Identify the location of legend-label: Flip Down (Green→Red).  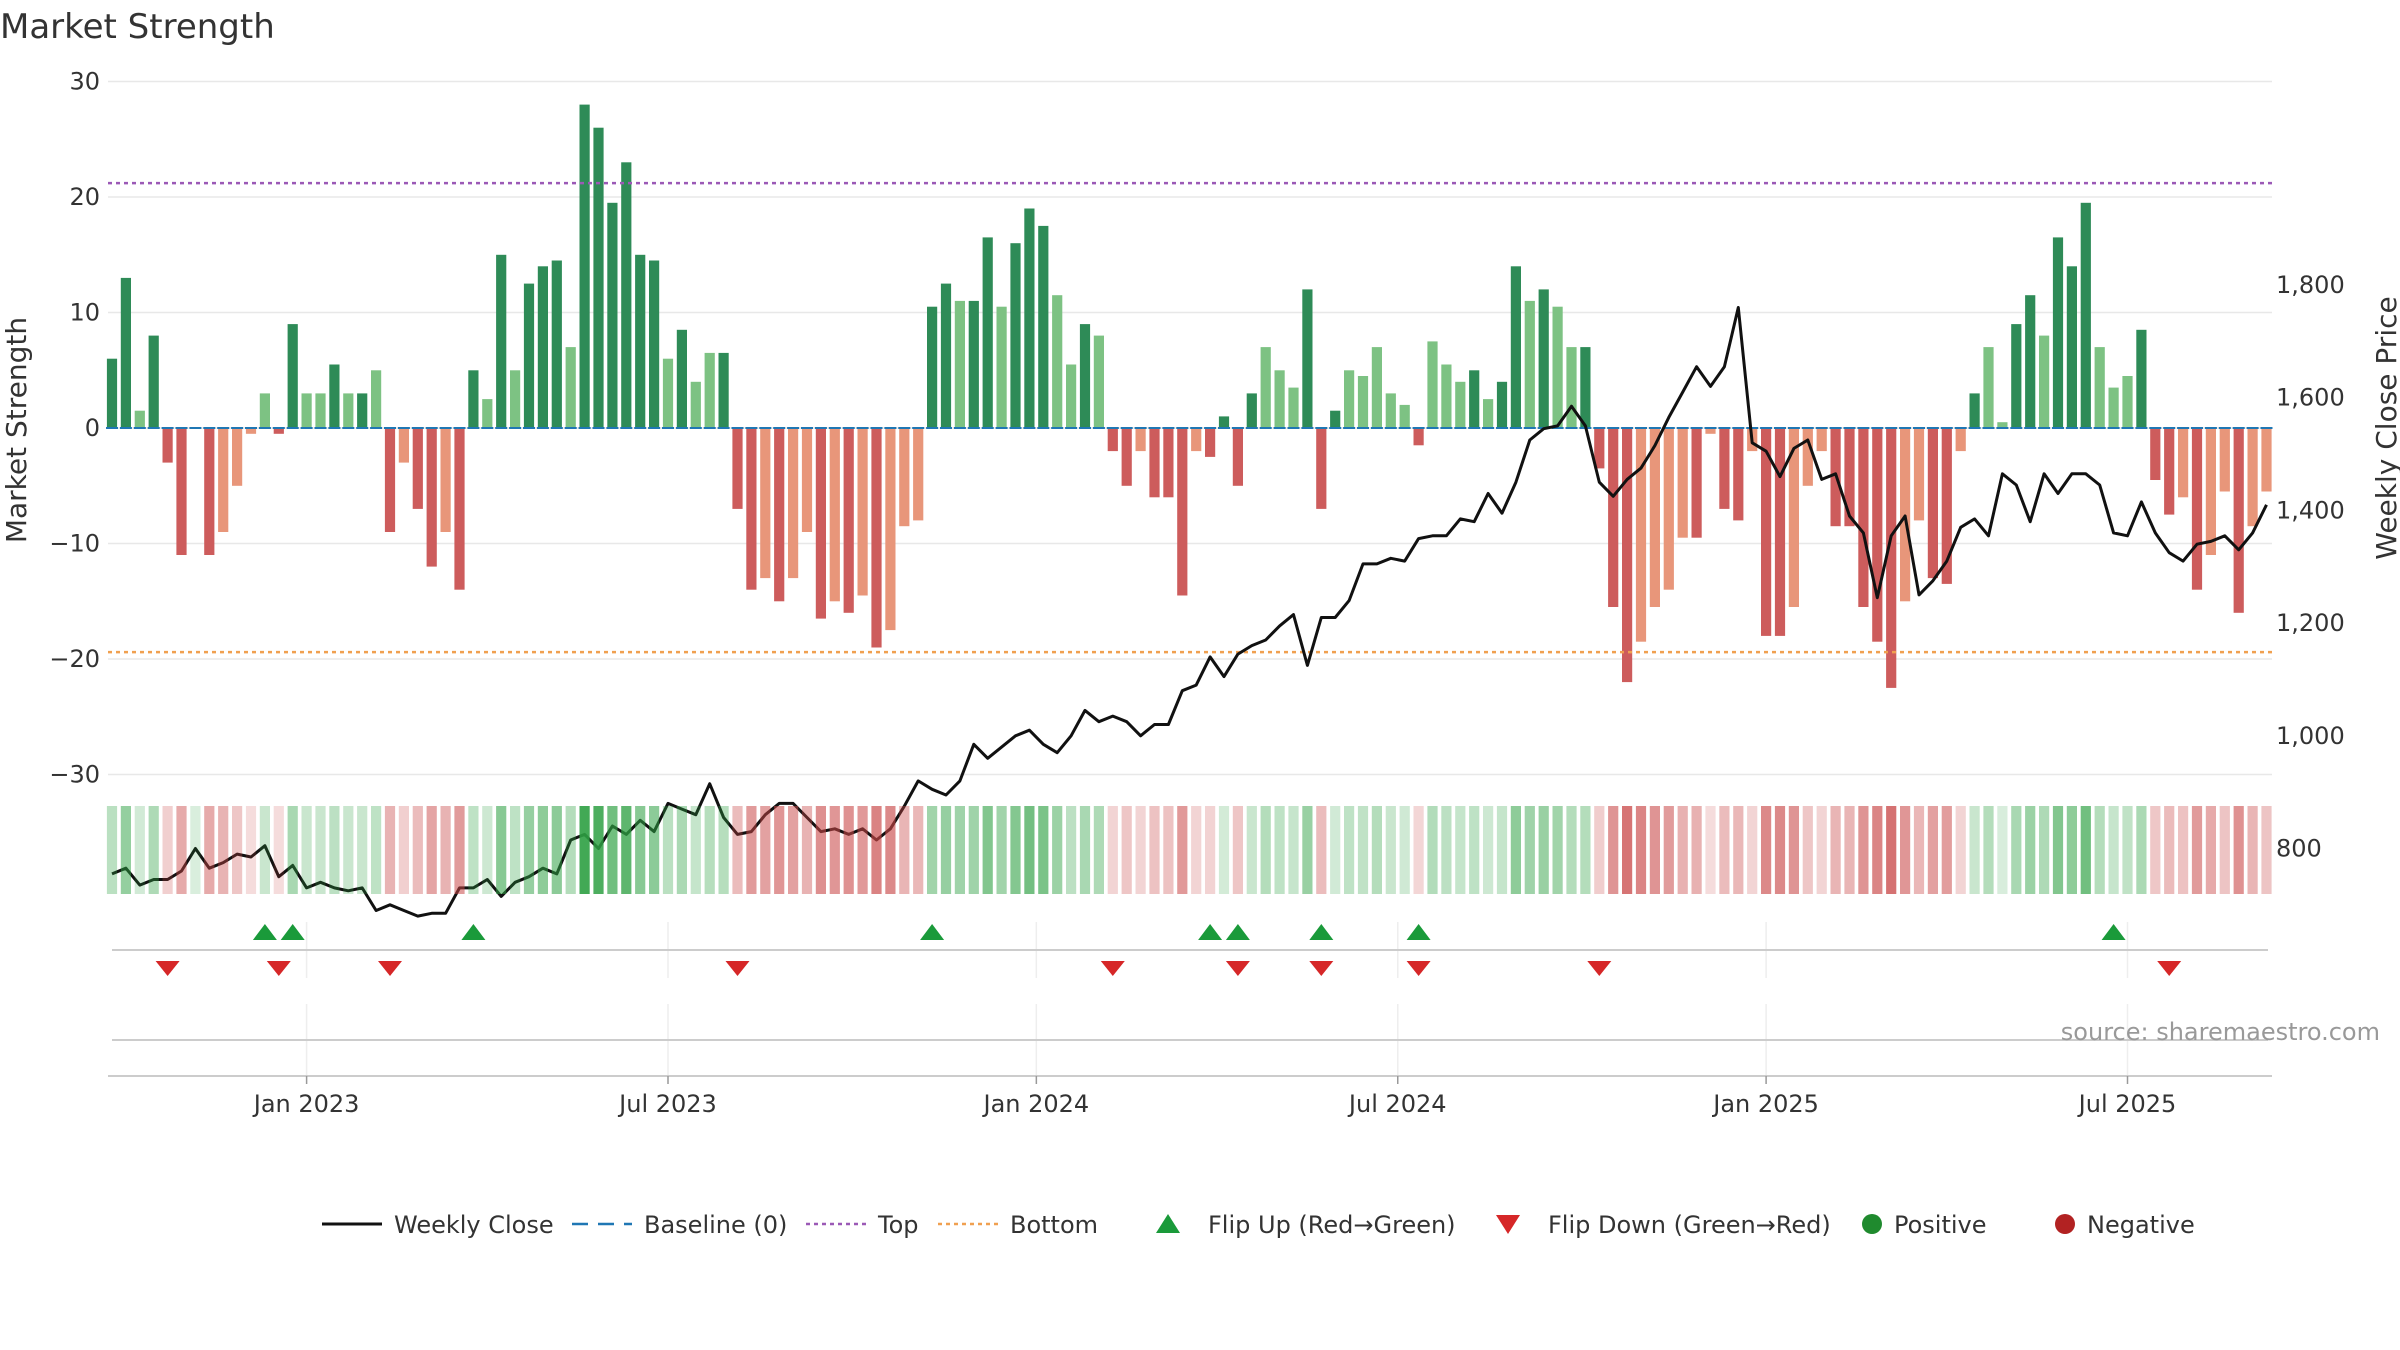
(1689, 1225).